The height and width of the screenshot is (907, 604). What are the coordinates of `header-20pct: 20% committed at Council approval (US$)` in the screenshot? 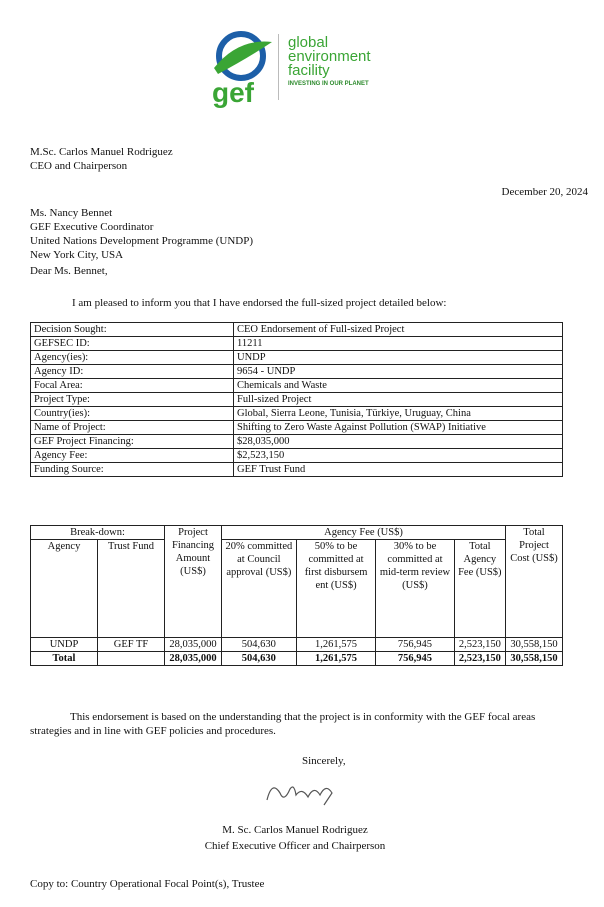 It's located at (259, 588).